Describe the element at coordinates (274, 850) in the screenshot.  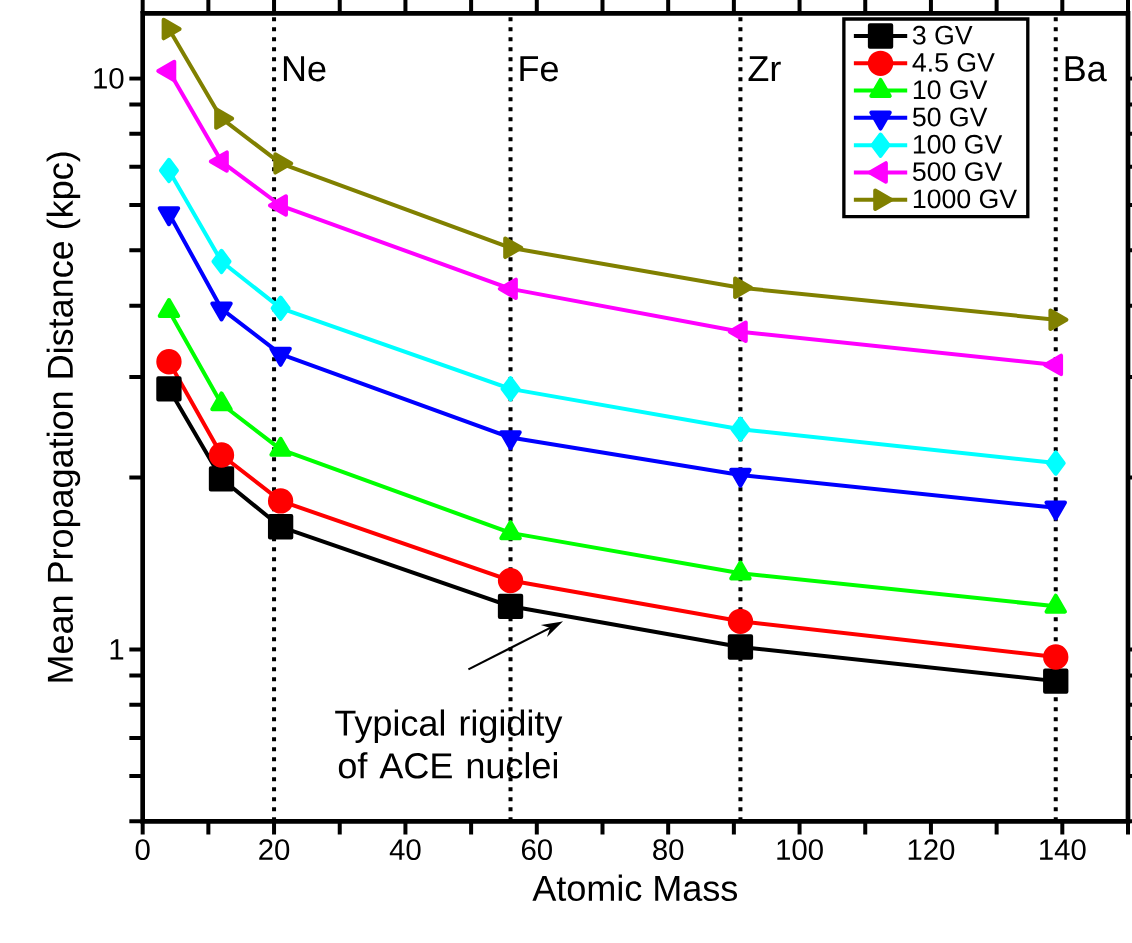
I see `x-tick-label: 20` at that location.